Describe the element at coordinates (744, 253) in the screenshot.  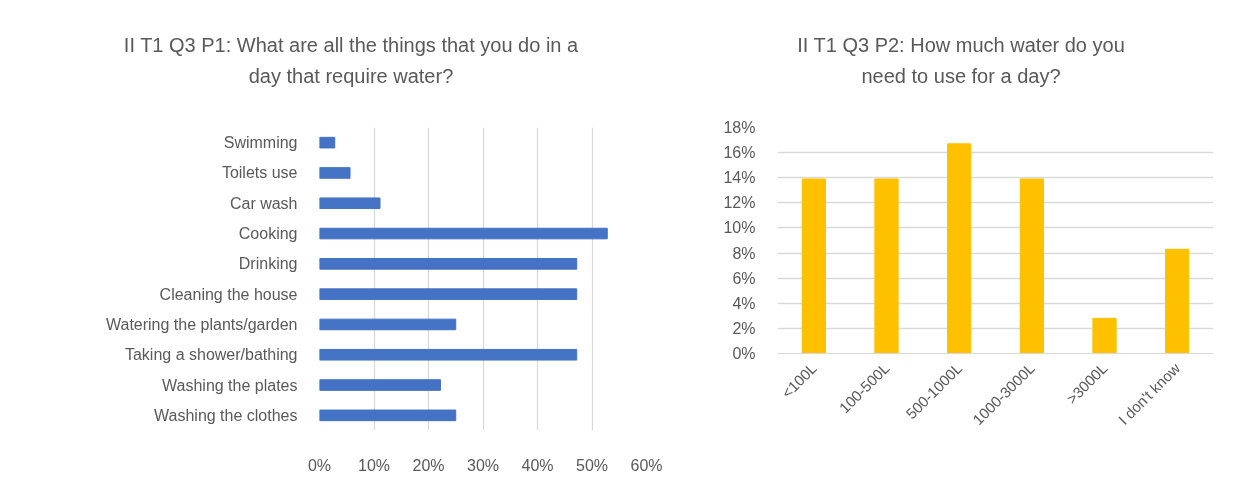
I see `y-tick-label: 8%` at that location.